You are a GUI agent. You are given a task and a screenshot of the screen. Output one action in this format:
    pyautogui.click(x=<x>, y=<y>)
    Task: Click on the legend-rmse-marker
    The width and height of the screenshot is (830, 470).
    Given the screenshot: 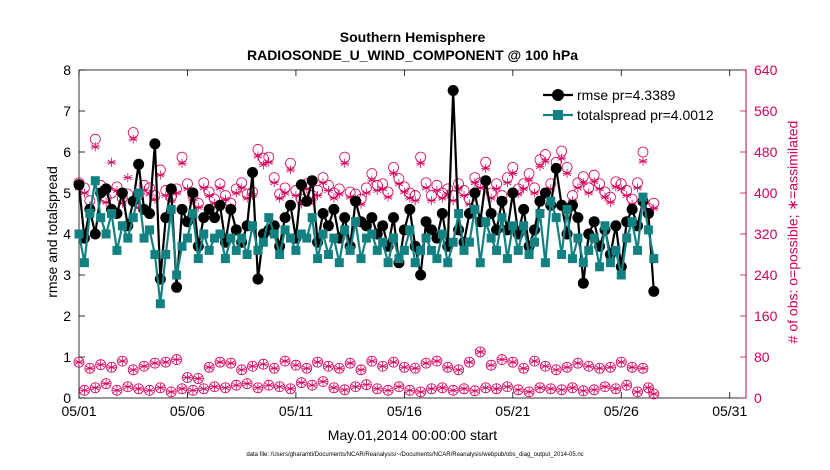 What is the action you would take?
    pyautogui.click(x=558, y=95)
    